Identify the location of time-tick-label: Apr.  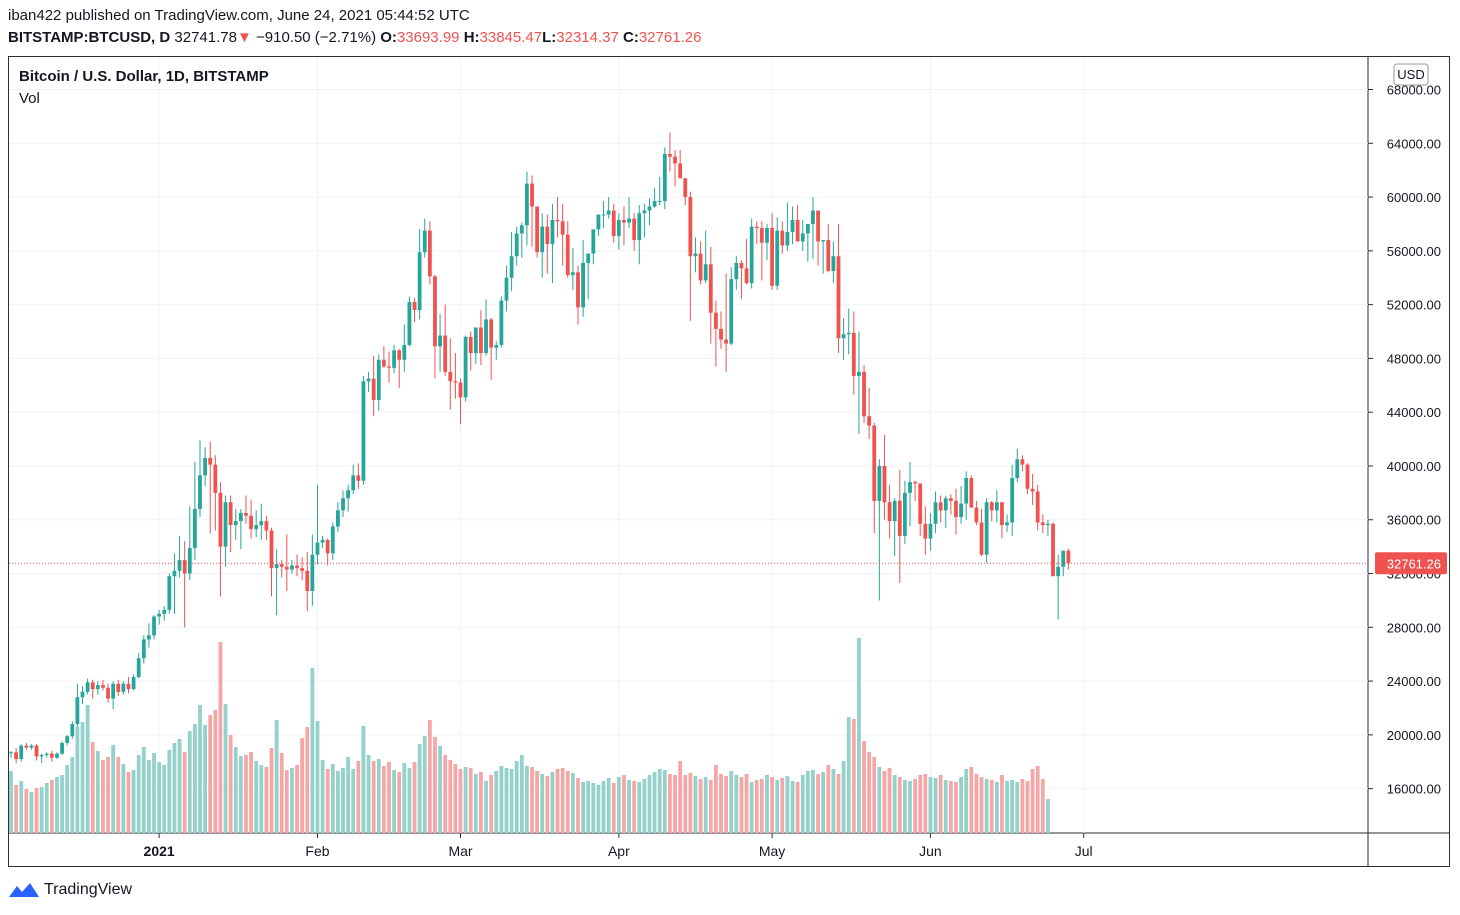
(619, 851).